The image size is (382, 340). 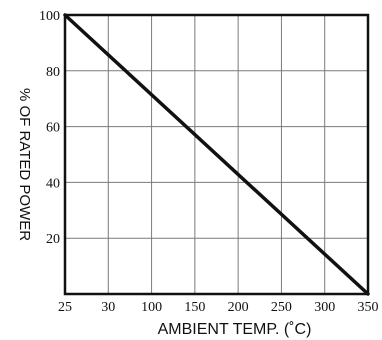 I want to click on y-tick-label: 40, so click(x=53, y=183).